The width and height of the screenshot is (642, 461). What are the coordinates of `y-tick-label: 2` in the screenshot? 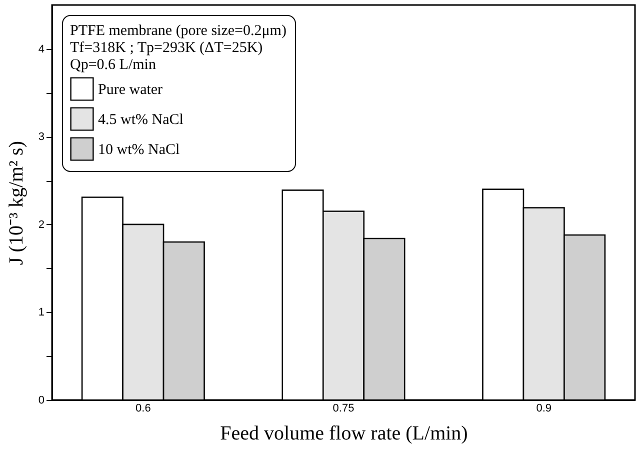 It's located at (41, 224).